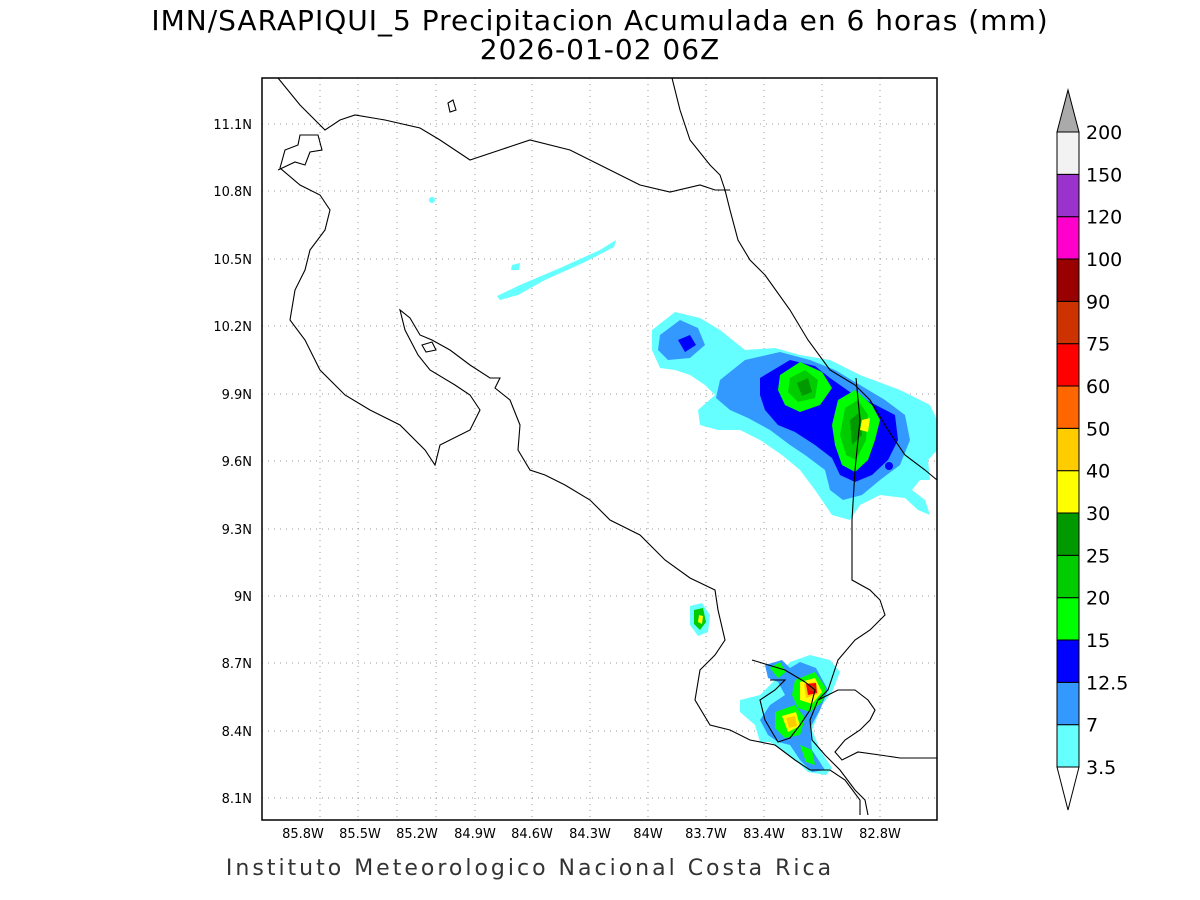 Image resolution: width=1200 pixels, height=900 pixels. What do you see at coordinates (880, 834) in the screenshot?
I see `lon-tick: 82.8W` at bounding box center [880, 834].